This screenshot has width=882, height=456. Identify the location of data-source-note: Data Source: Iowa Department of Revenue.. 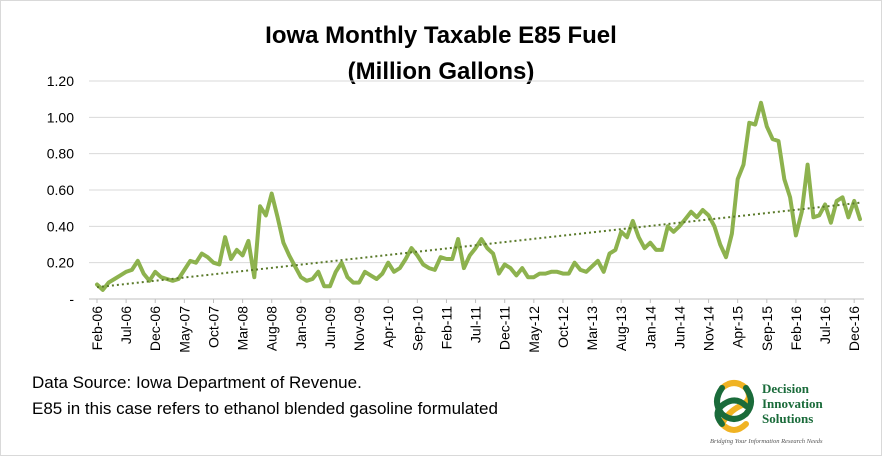
(197, 382).